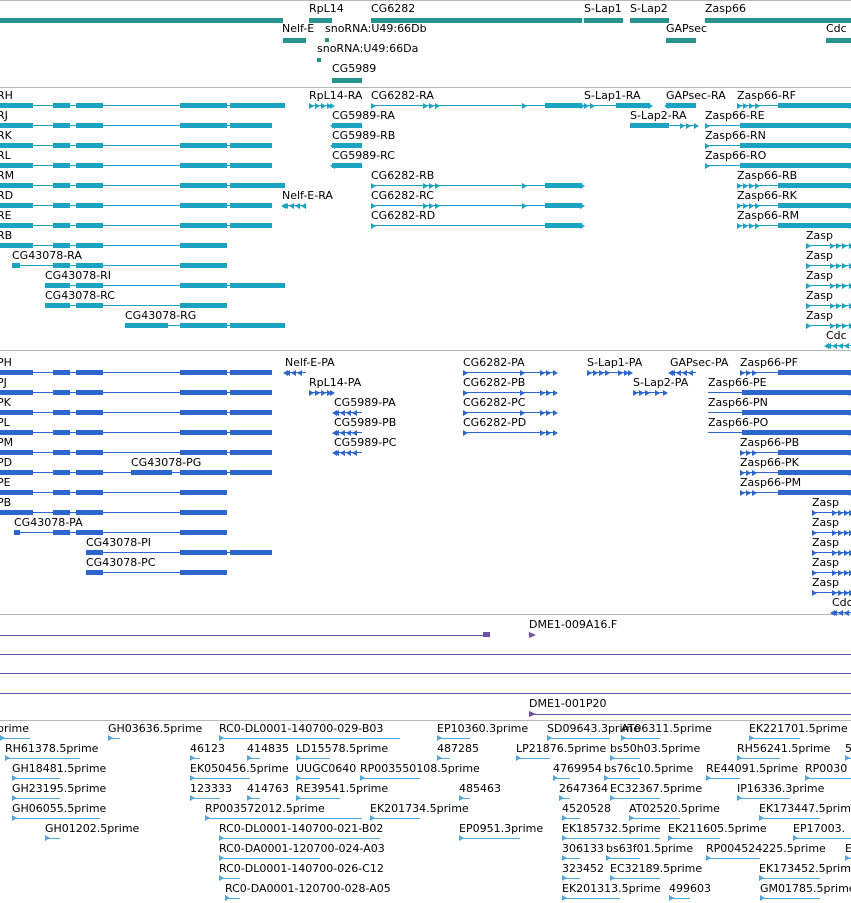  What do you see at coordinates (480, 788) in the screenshot?
I see `feature-label: 485463` at bounding box center [480, 788].